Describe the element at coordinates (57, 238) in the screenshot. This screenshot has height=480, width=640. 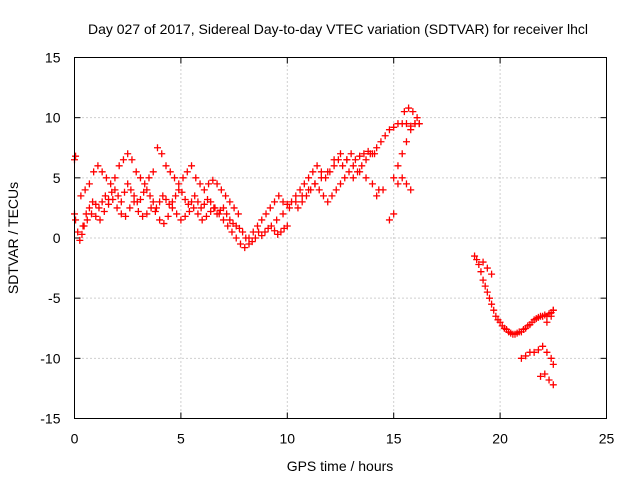
I see `y-tick-label: 0` at that location.